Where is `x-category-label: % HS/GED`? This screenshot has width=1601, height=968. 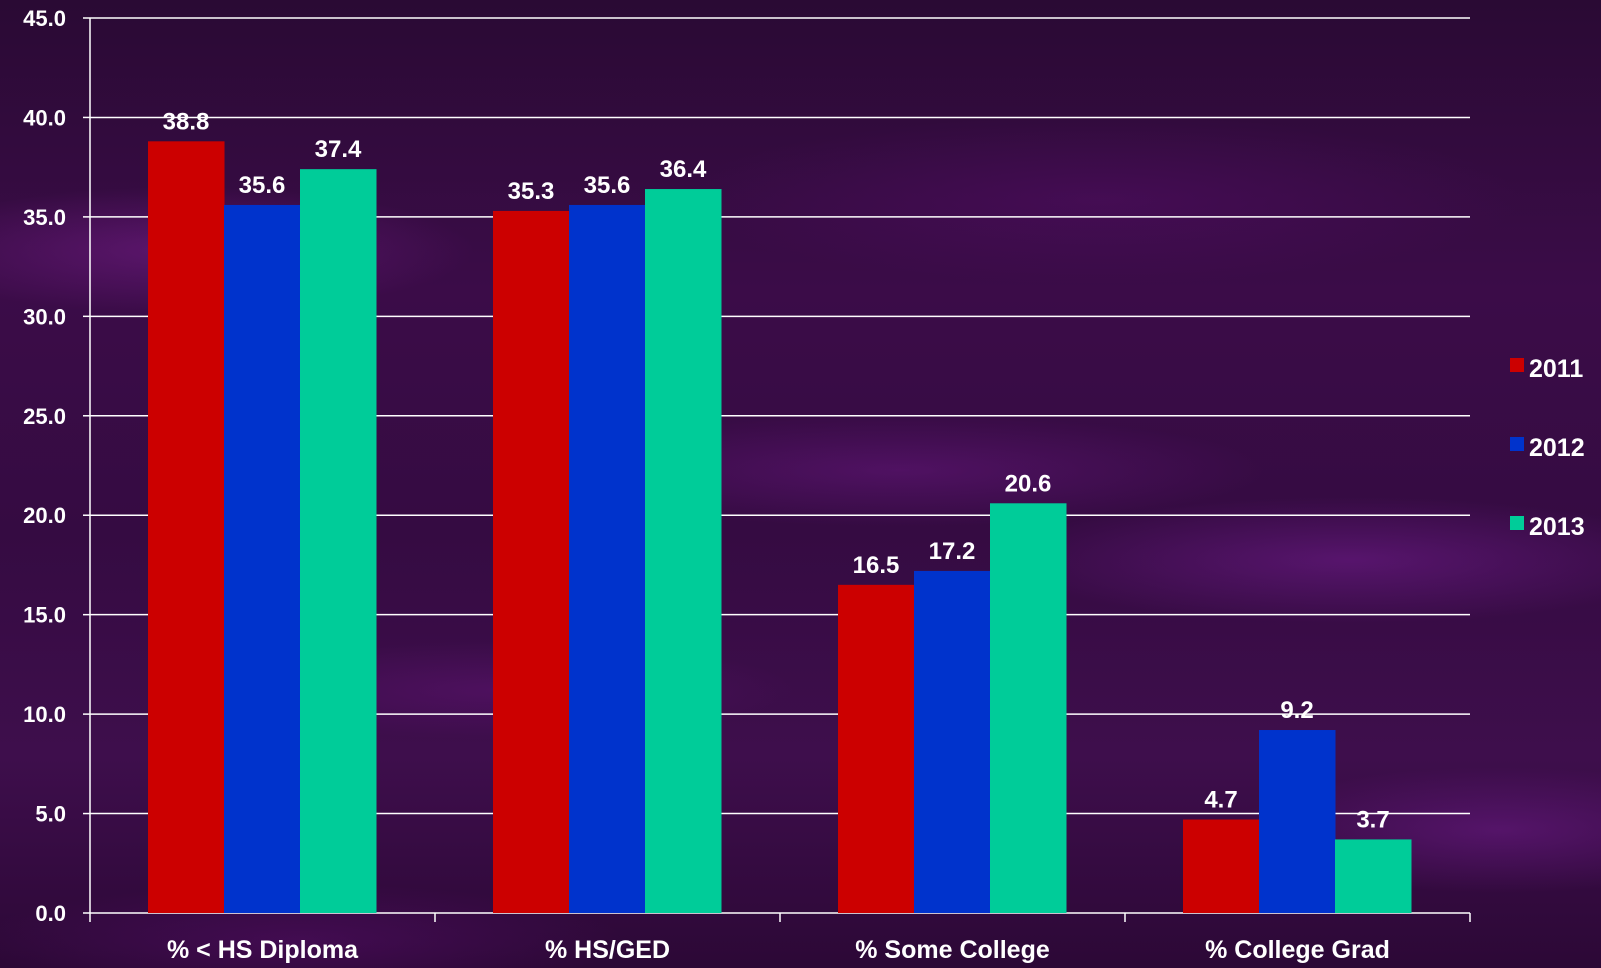
x-category-label: % HS/GED is located at coordinates (607, 950).